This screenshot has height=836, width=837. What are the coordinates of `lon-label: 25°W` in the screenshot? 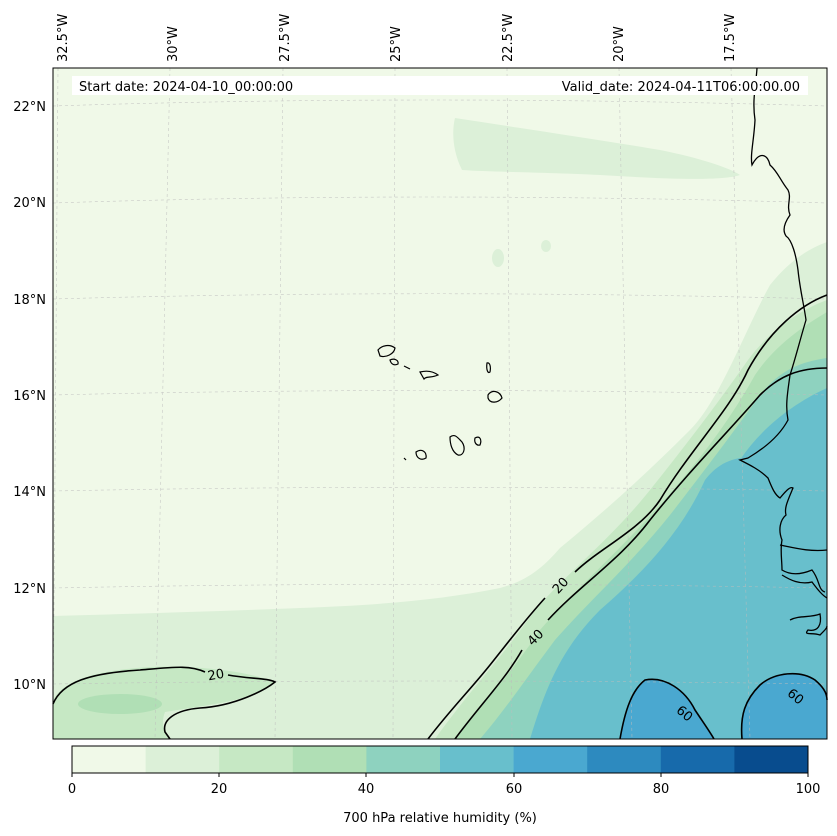 It's located at (396, 44).